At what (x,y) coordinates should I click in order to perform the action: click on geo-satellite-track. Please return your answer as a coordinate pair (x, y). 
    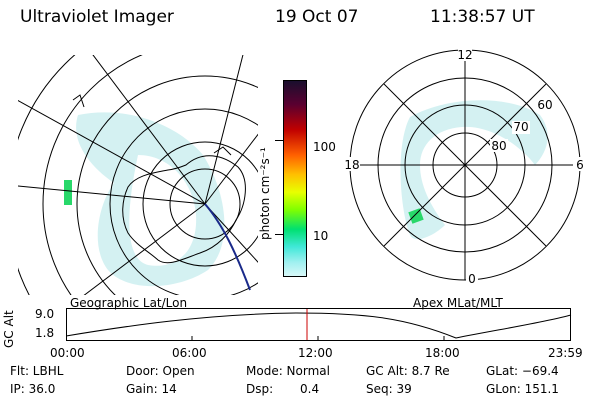
    Looking at the image, I should click on (227, 247).